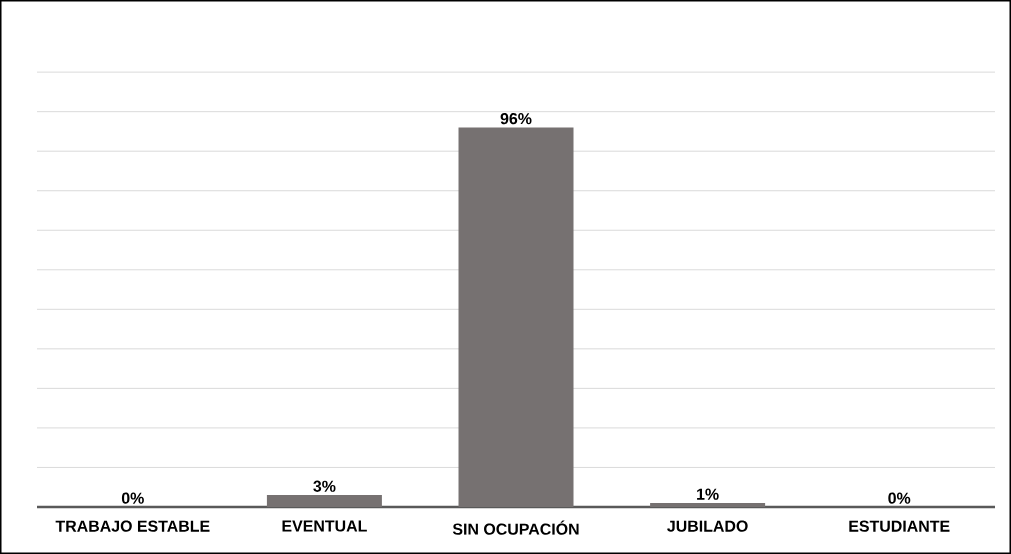 Image resolution: width=1011 pixels, height=554 pixels. What do you see at coordinates (516, 118) in the screenshot?
I see `data-label: 96%` at bounding box center [516, 118].